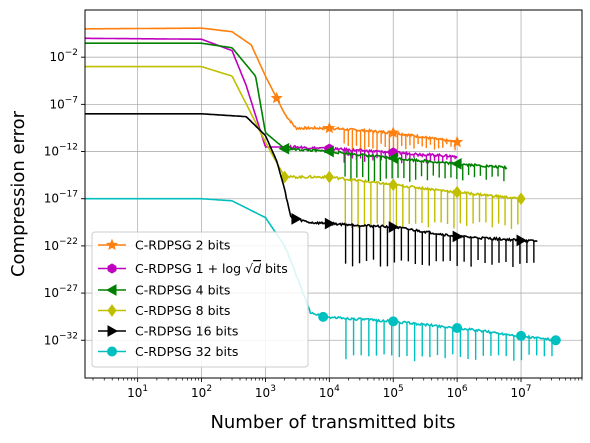  What do you see at coordinates (209, 389) in the screenshot?
I see `x-tick-exponent: 2` at bounding box center [209, 389].